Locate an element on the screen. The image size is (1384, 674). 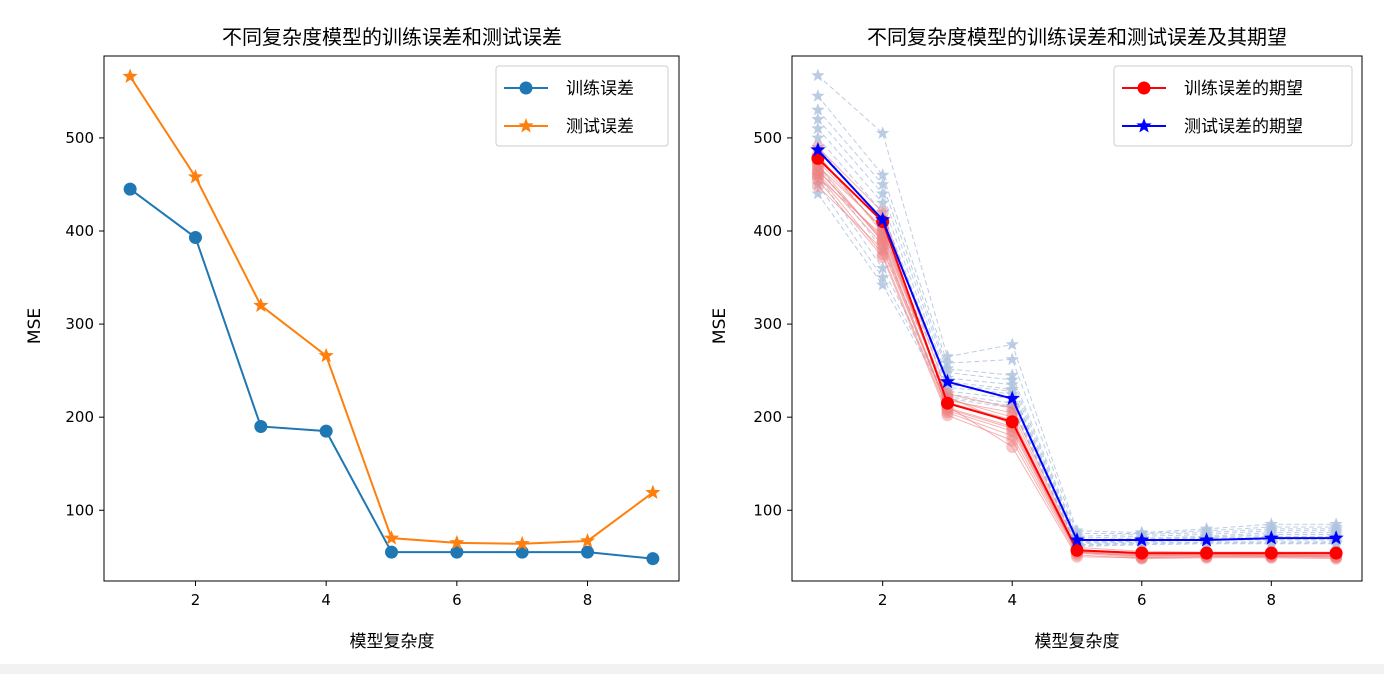
left-legend: 训练误差 测试误差 is located at coordinates (582, 106).